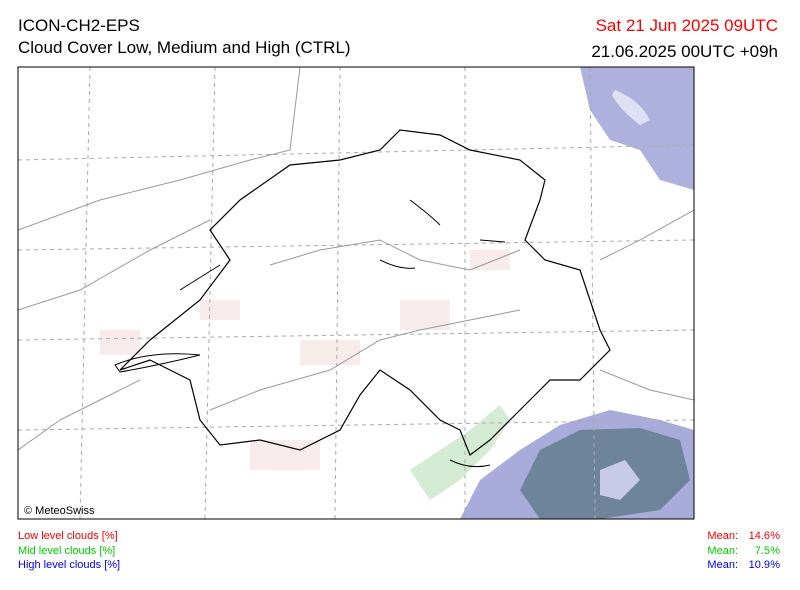 The height and width of the screenshot is (590, 800). Describe the element at coordinates (59, 511) in the screenshot. I see `credit: © MeteoSwiss` at that location.